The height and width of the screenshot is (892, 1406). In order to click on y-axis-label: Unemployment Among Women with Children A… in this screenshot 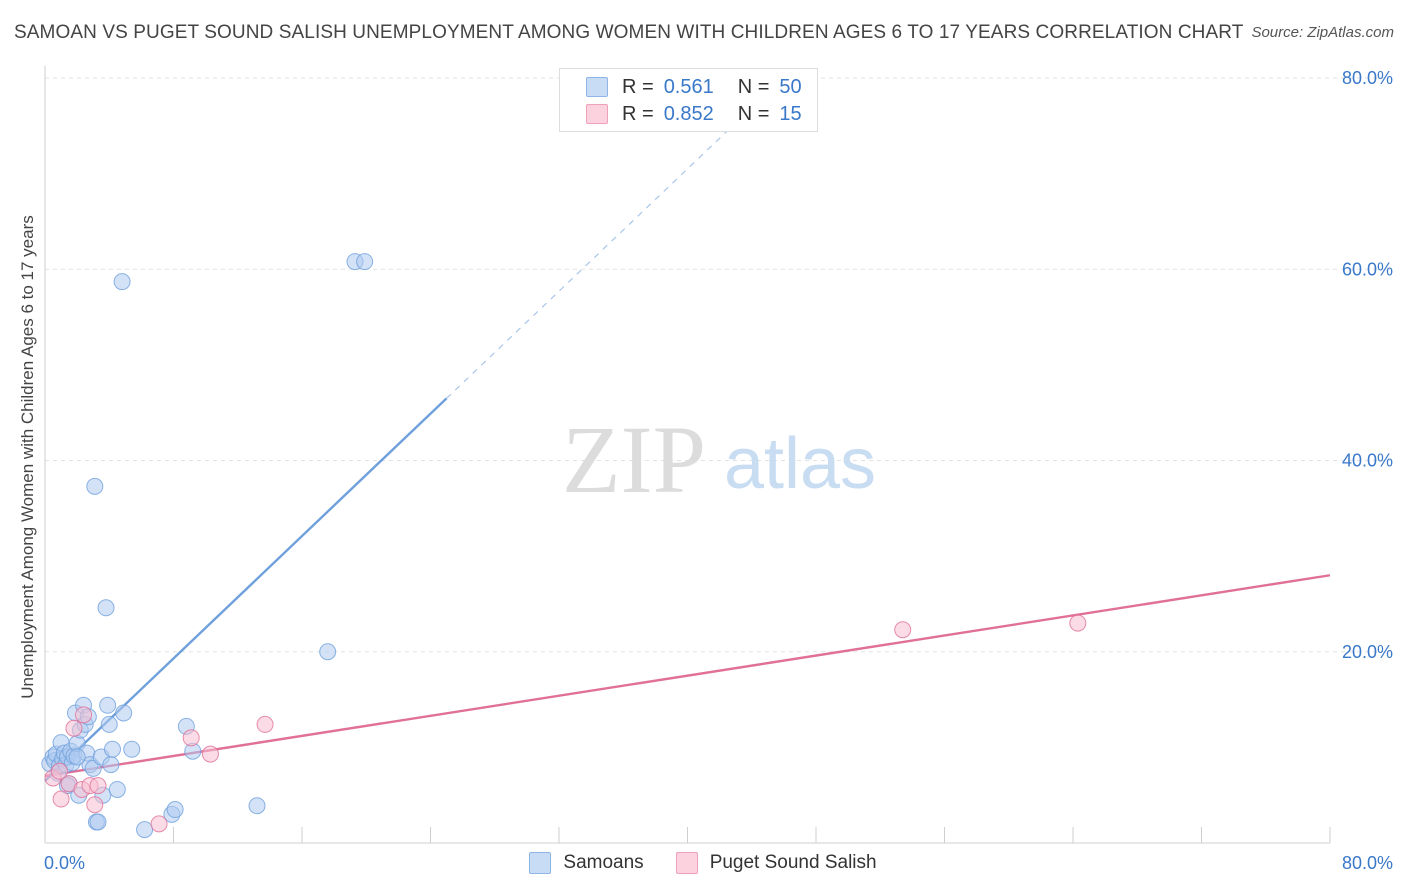, I will do `click(27, 457)`.